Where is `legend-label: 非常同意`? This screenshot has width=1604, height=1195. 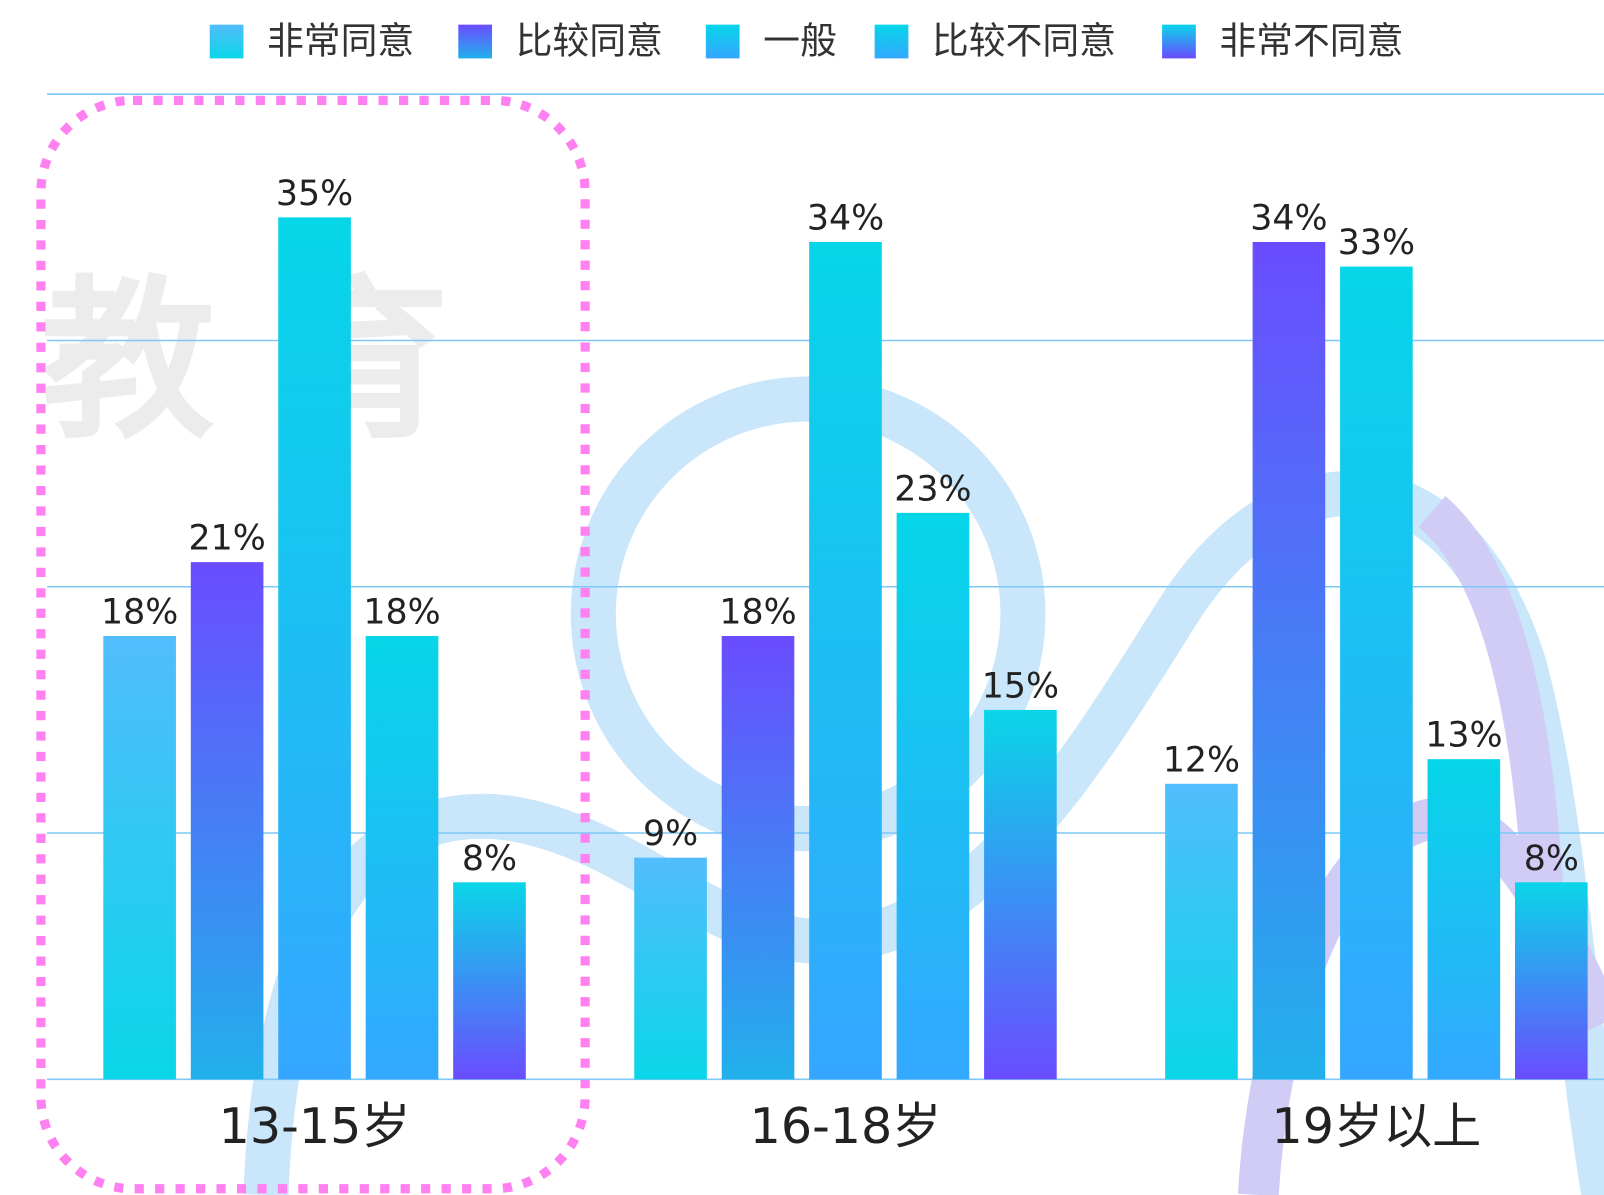 legend-label: 非常同意 is located at coordinates (340, 41).